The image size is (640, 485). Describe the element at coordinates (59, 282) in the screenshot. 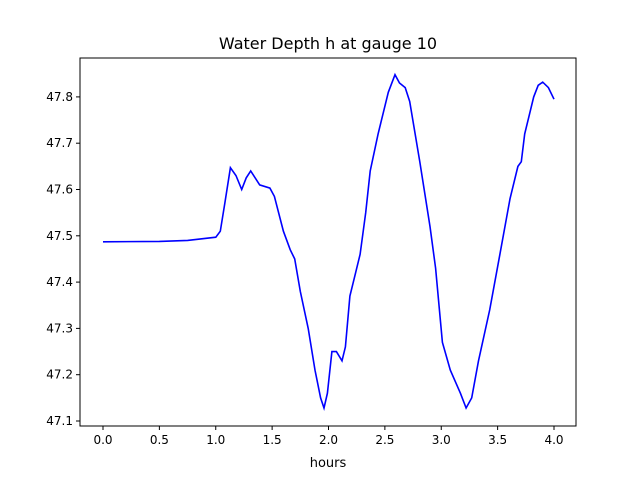

I see `y-tick-label: 47.4` at that location.